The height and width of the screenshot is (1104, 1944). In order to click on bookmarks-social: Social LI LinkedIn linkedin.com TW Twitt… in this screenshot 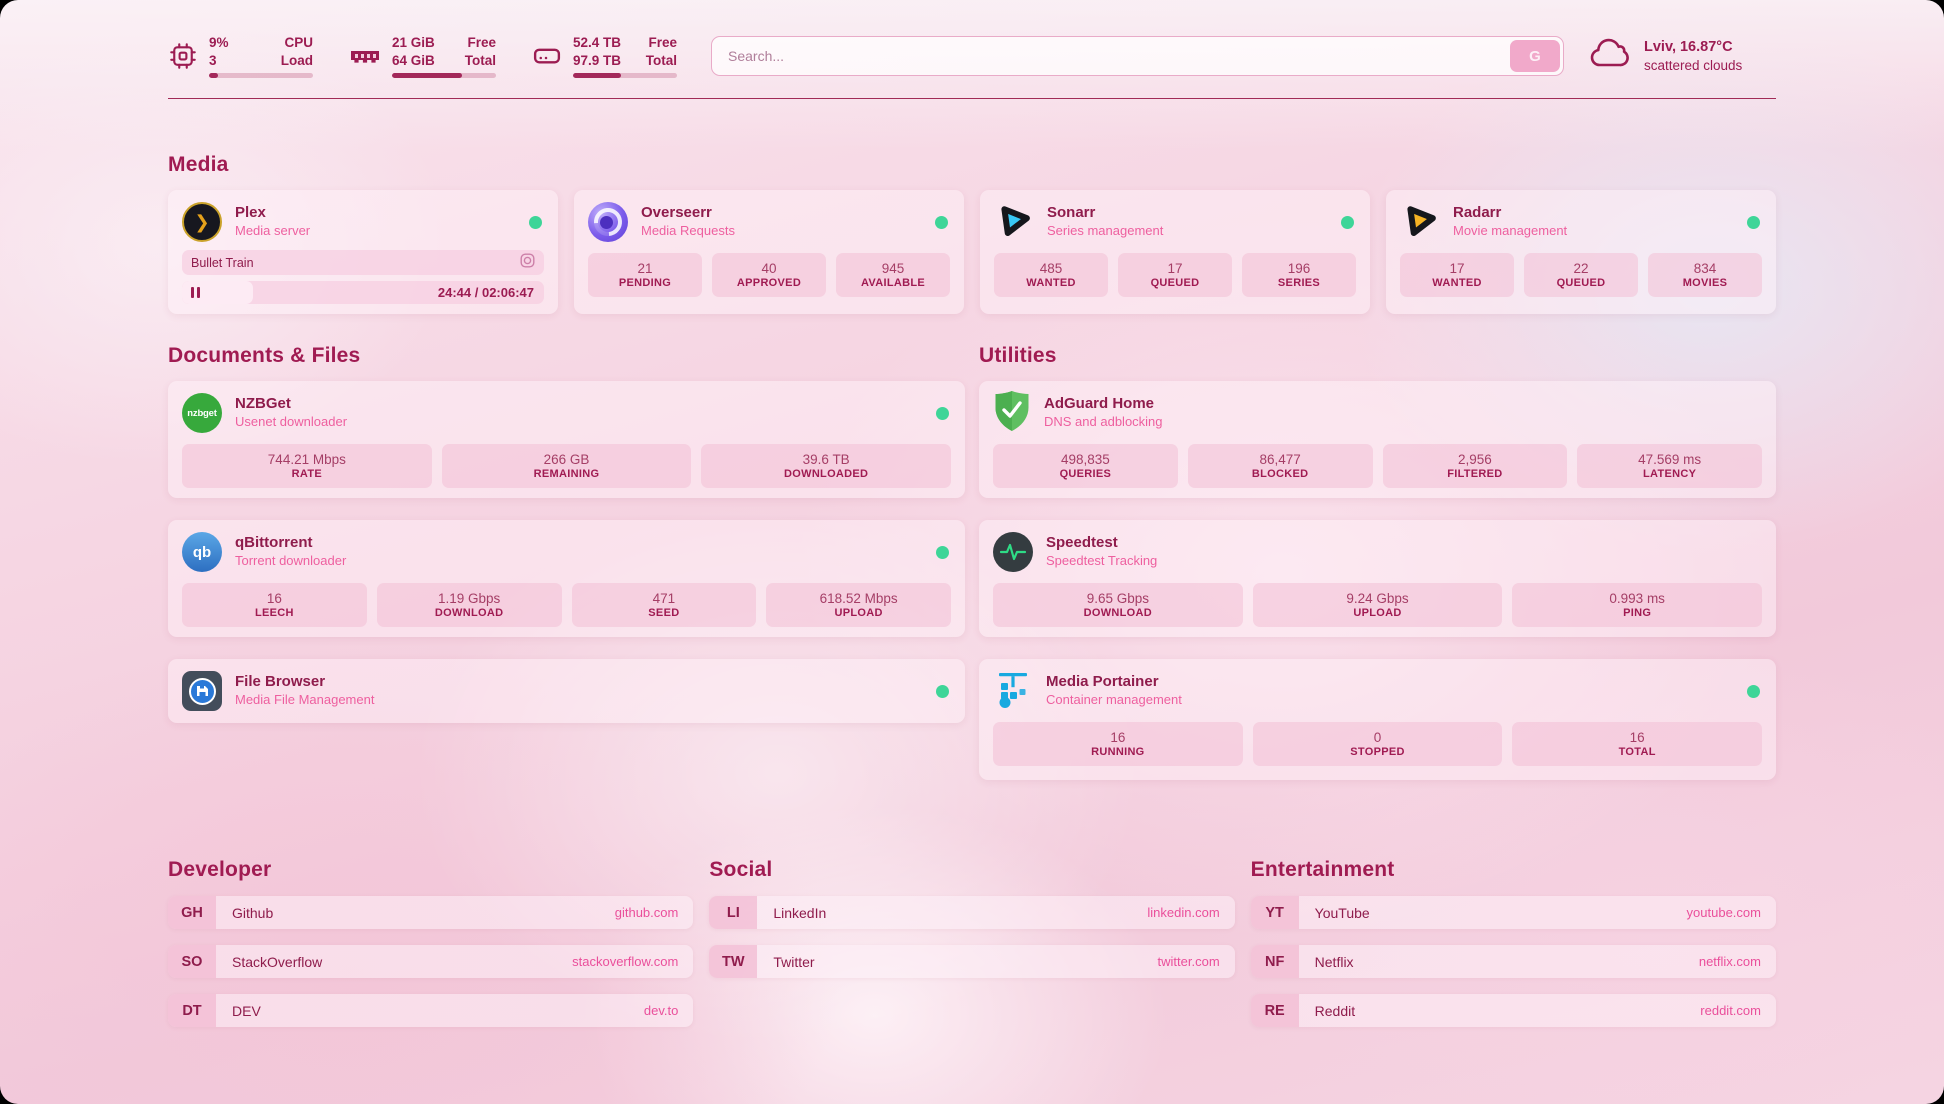, I will do `click(972, 950)`.